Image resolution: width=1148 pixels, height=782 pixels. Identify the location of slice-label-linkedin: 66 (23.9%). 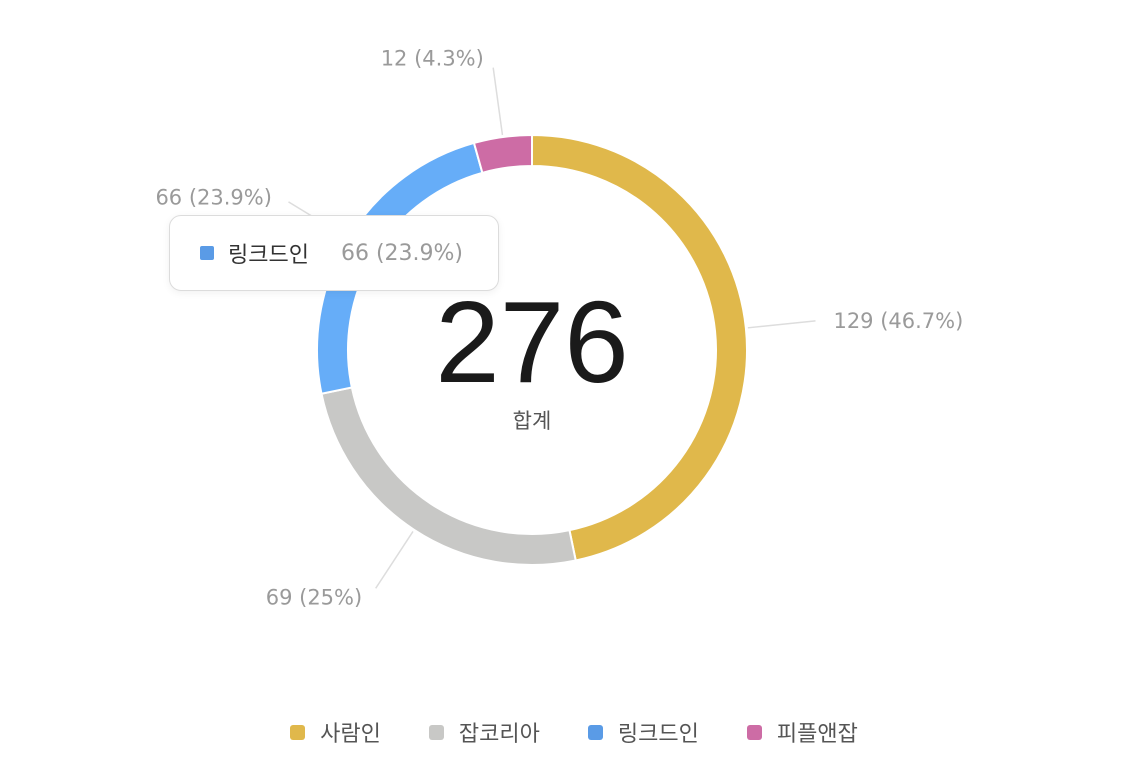
(213, 198).